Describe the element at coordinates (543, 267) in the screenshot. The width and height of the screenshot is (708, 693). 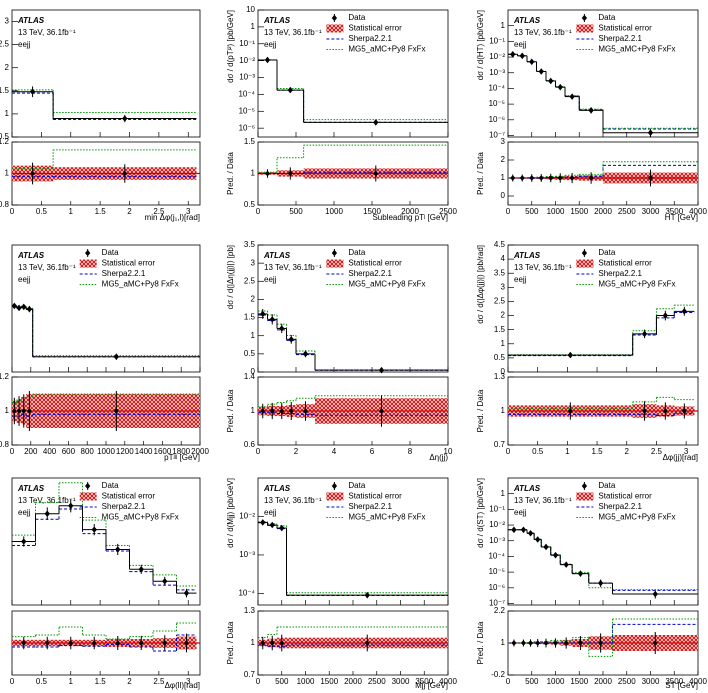
I see `energy-label: 13 TeV, 36.1fb⁻¹` at that location.